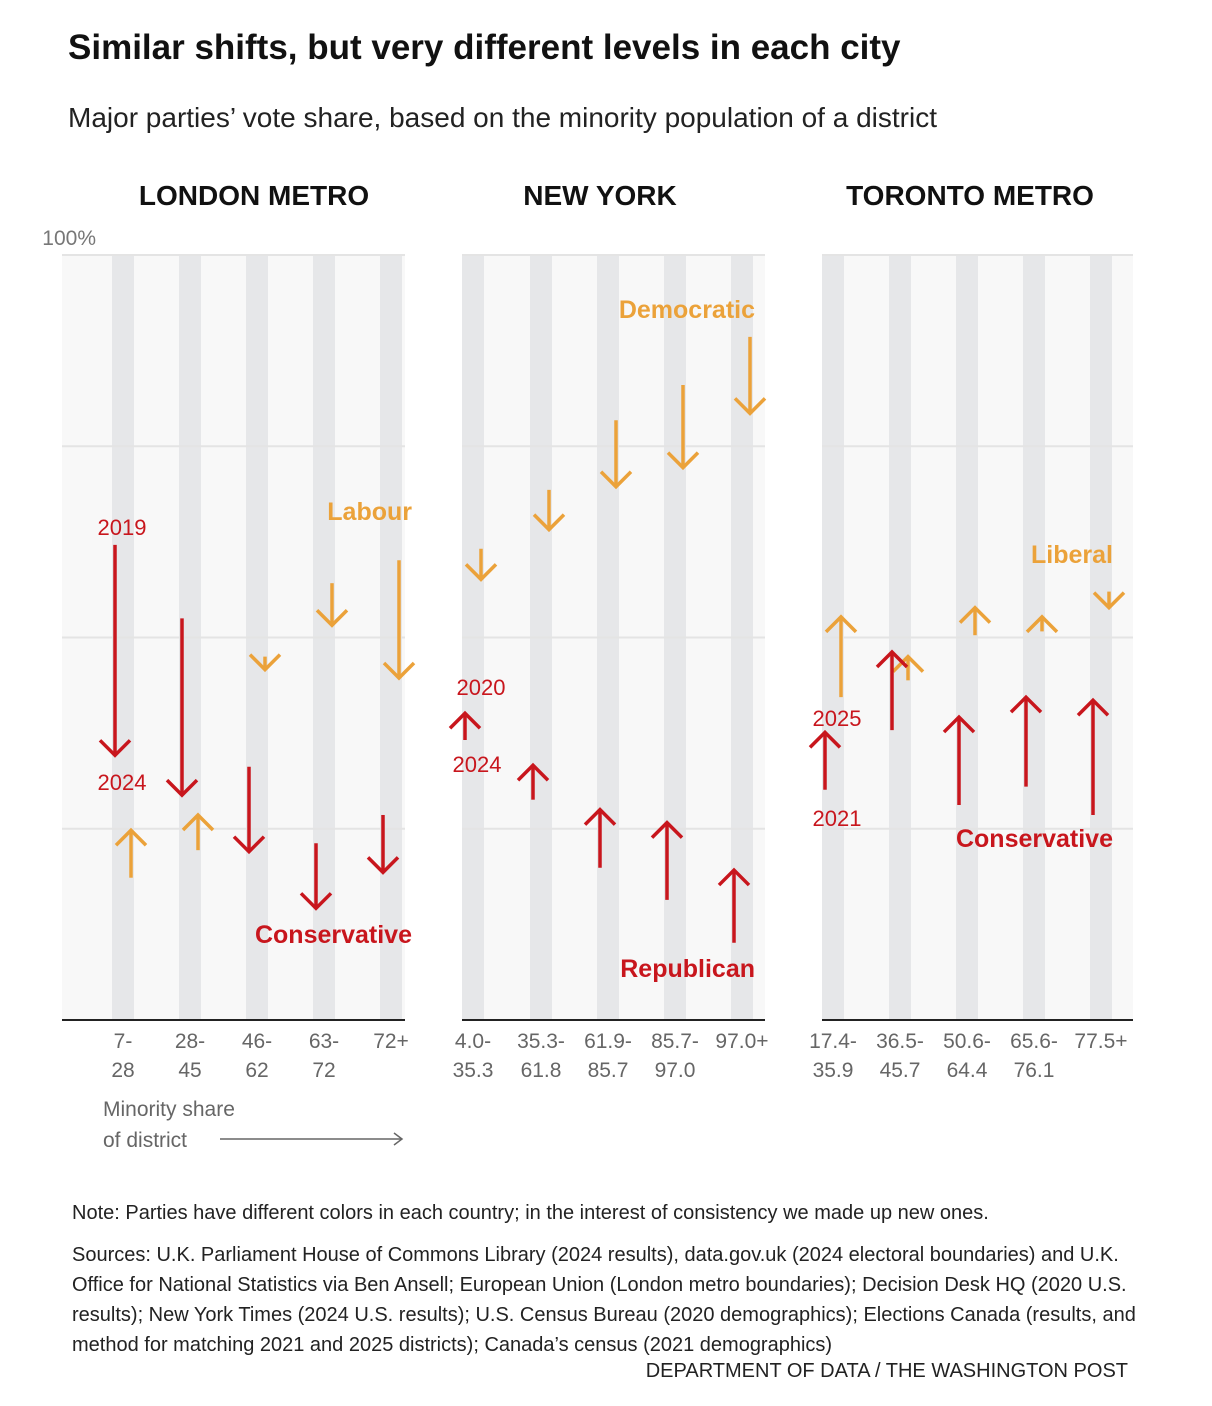 This screenshot has height=1406, width=1212. I want to click on x-tick-label: 76.1, so click(1034, 1070).